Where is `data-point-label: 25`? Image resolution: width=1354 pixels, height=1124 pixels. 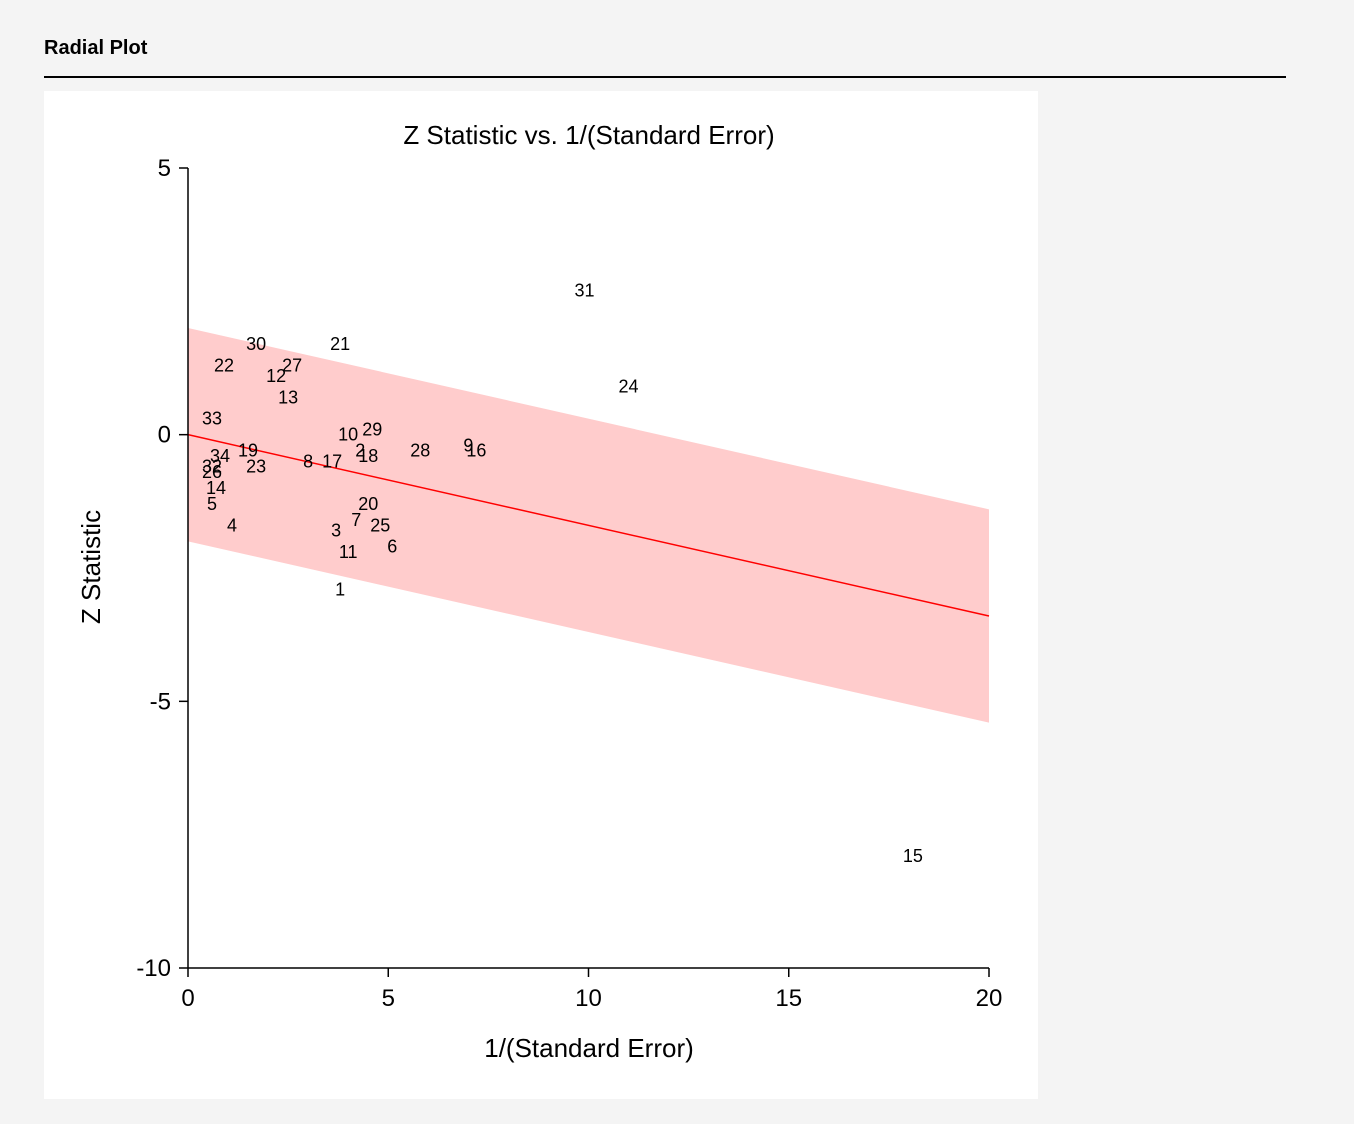 data-point-label: 25 is located at coordinates (380, 525).